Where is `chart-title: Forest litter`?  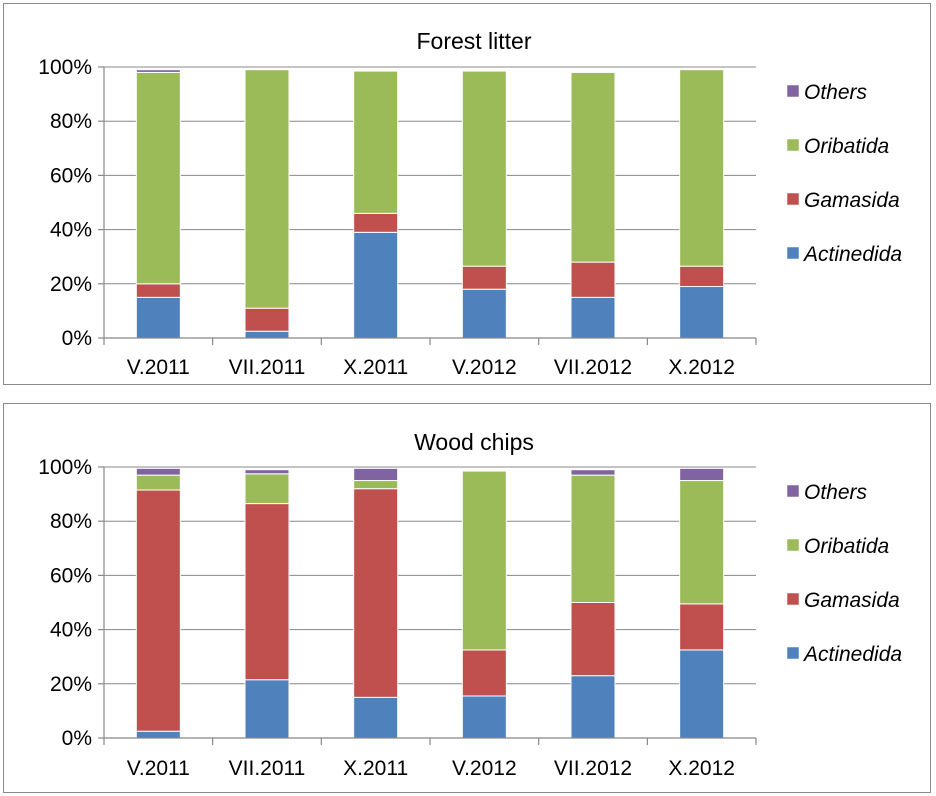 chart-title: Forest litter is located at coordinates (473, 41).